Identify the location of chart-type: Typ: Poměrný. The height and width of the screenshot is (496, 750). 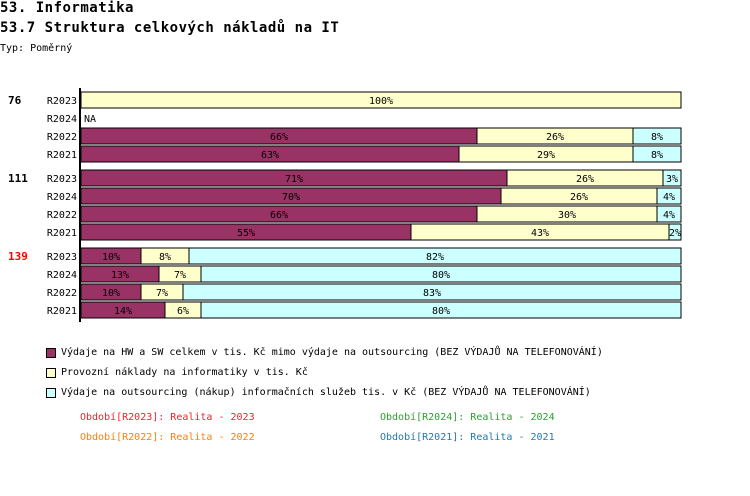
(36, 48).